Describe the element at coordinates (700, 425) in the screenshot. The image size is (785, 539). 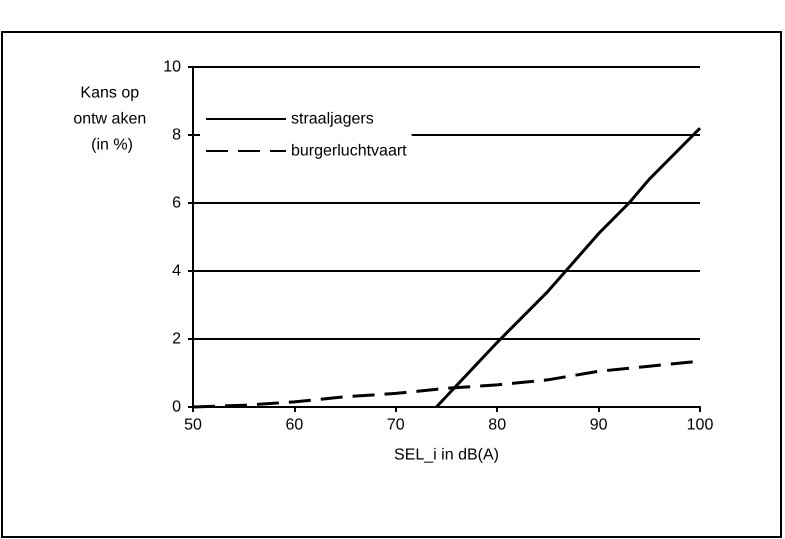
I see `x-tick-label: 100` at that location.